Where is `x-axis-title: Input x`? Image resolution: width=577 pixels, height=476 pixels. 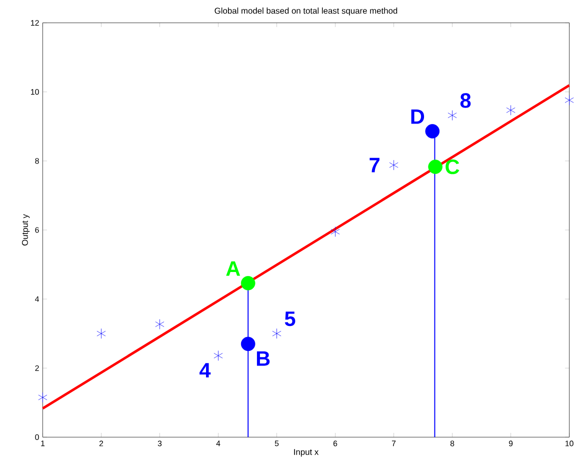 x-axis-title: Input x is located at coordinates (306, 453).